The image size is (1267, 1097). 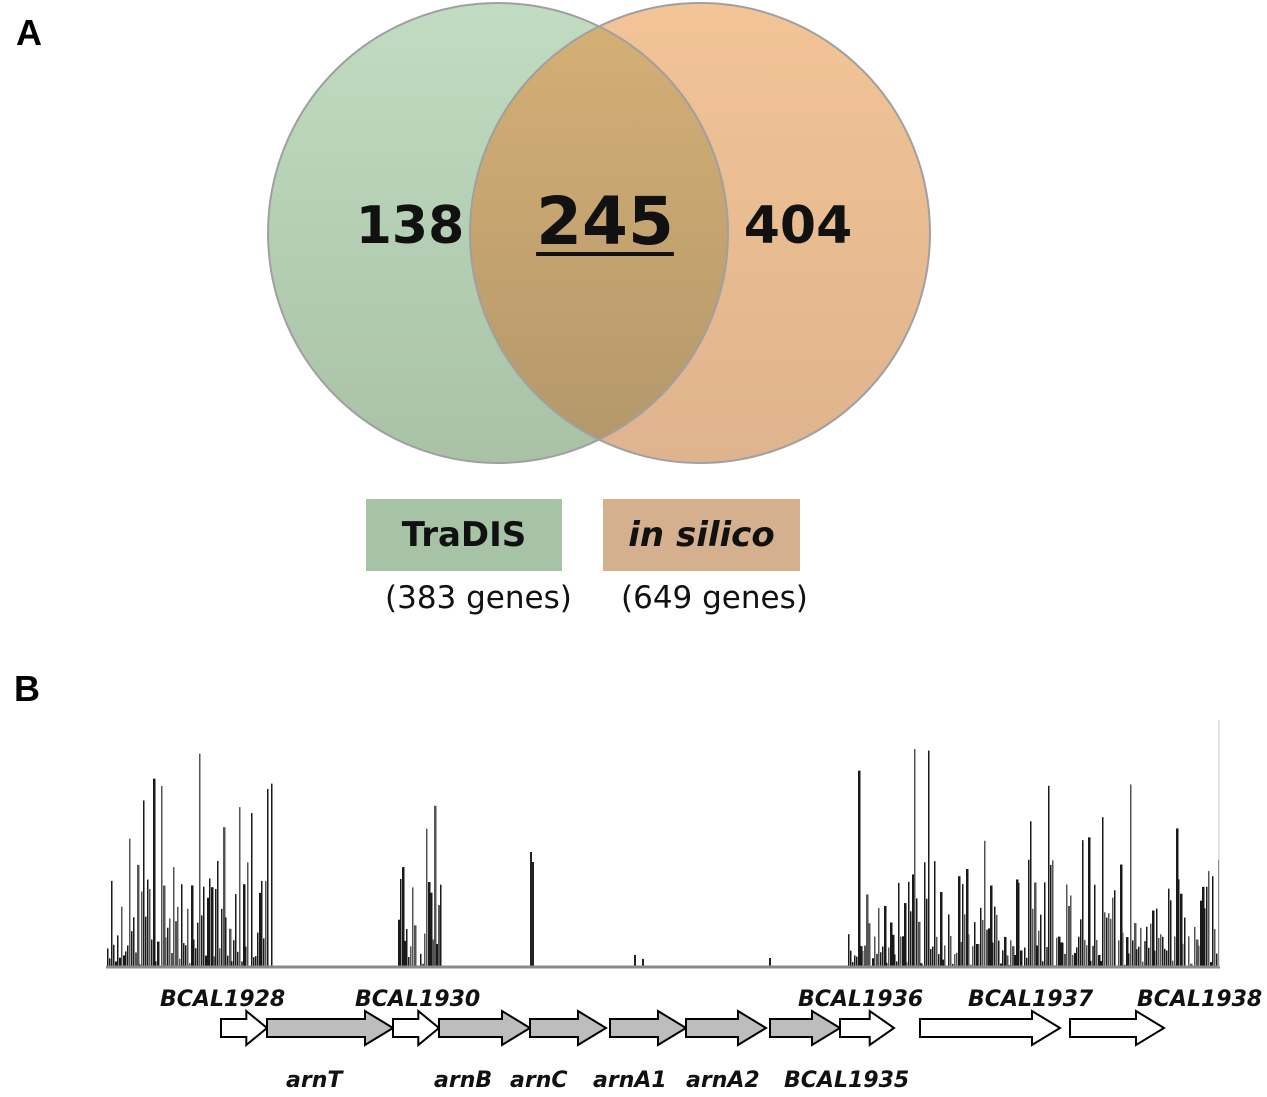 I want to click on gene-arrow-arnb, so click(x=485, y=1028).